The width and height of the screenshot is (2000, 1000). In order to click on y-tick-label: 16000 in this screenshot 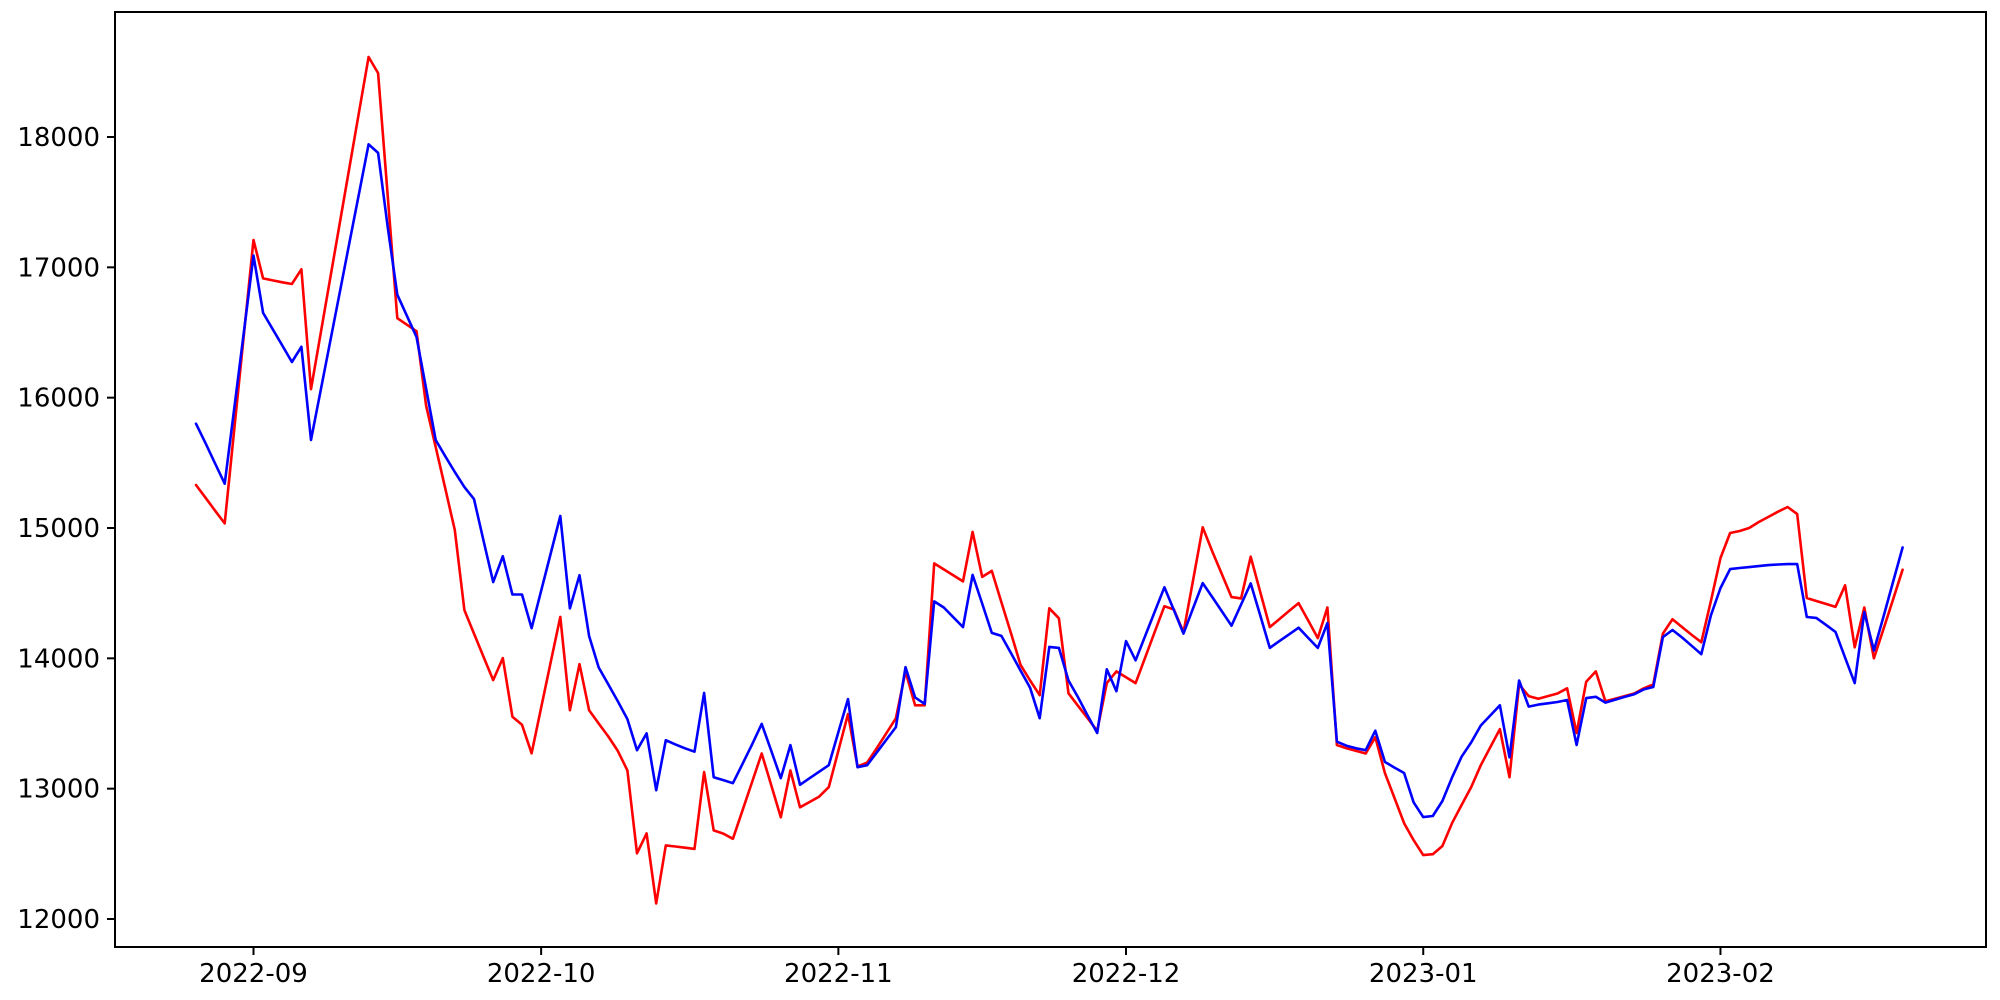, I will do `click(58, 399)`.